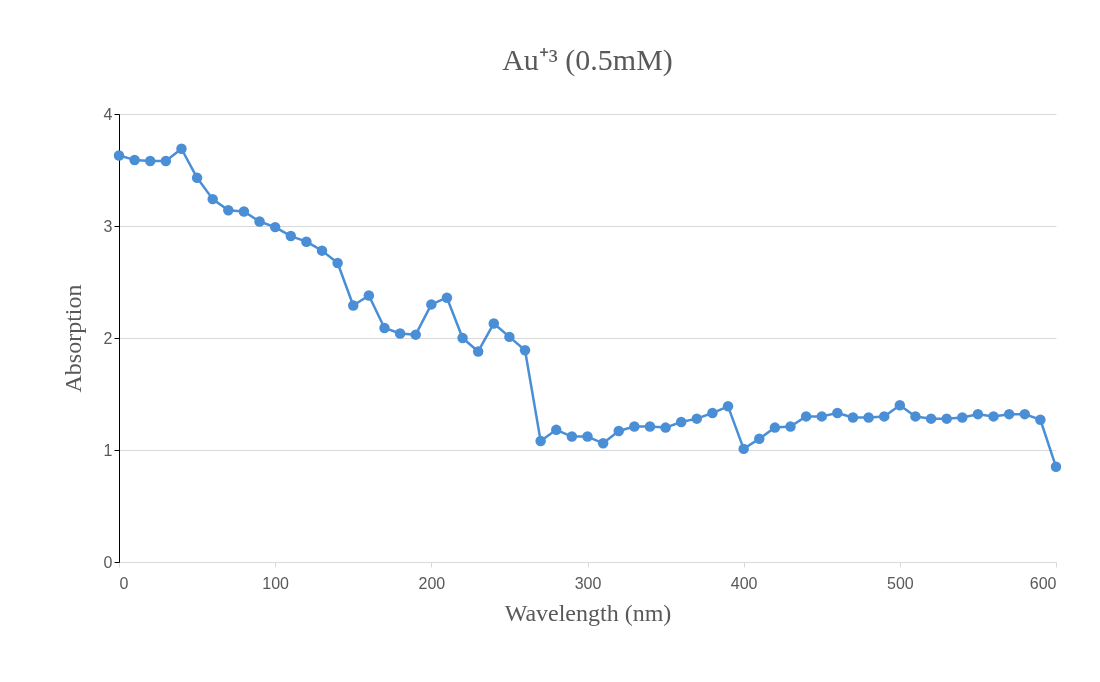 This screenshot has height=682, width=1100. What do you see at coordinates (108, 450) in the screenshot?
I see `y-tick-label: 1` at bounding box center [108, 450].